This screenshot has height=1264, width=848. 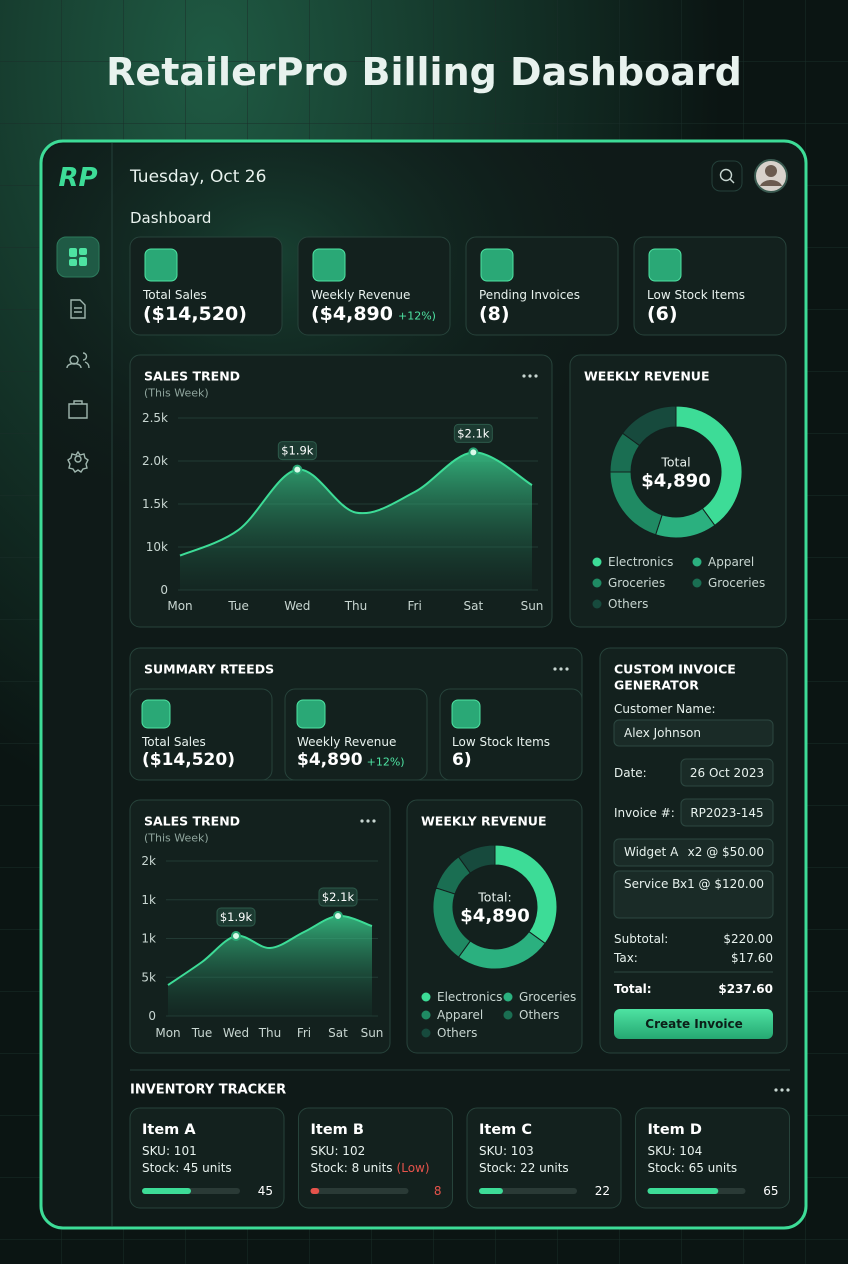 What do you see at coordinates (78, 459) in the screenshot?
I see `settings-center` at bounding box center [78, 459].